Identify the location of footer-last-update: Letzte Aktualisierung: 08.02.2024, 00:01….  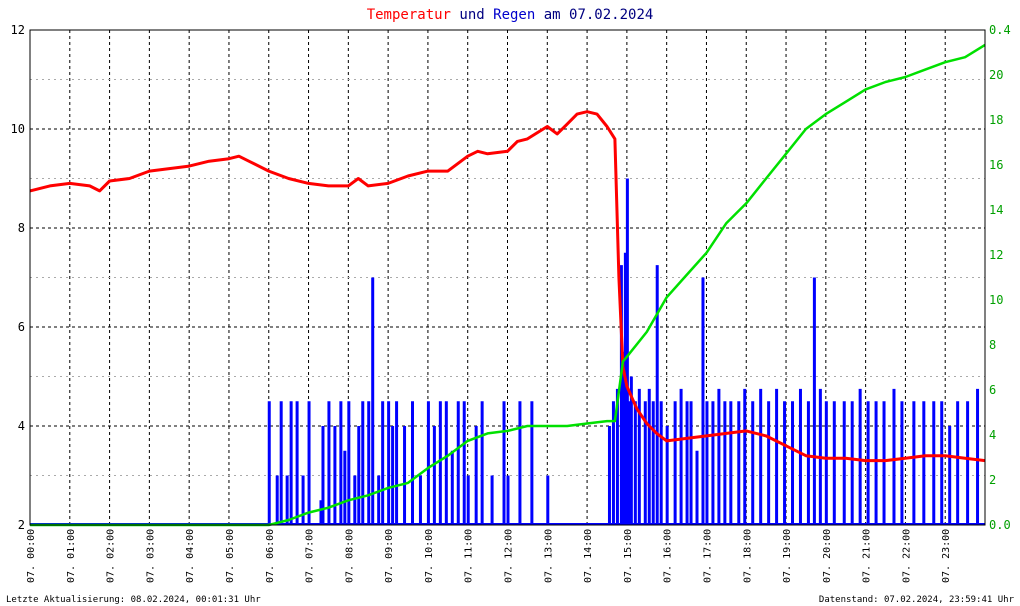
(133, 600).